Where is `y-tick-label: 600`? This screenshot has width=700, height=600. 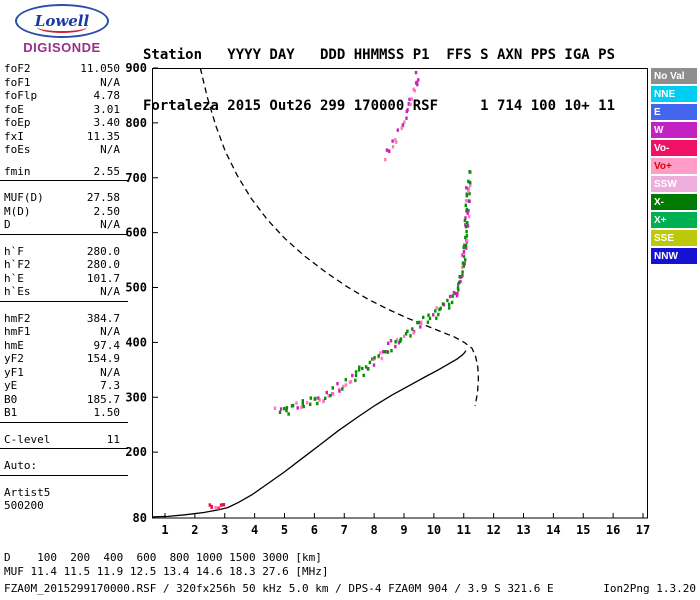 y-tick-label: 600 is located at coordinates (136, 233).